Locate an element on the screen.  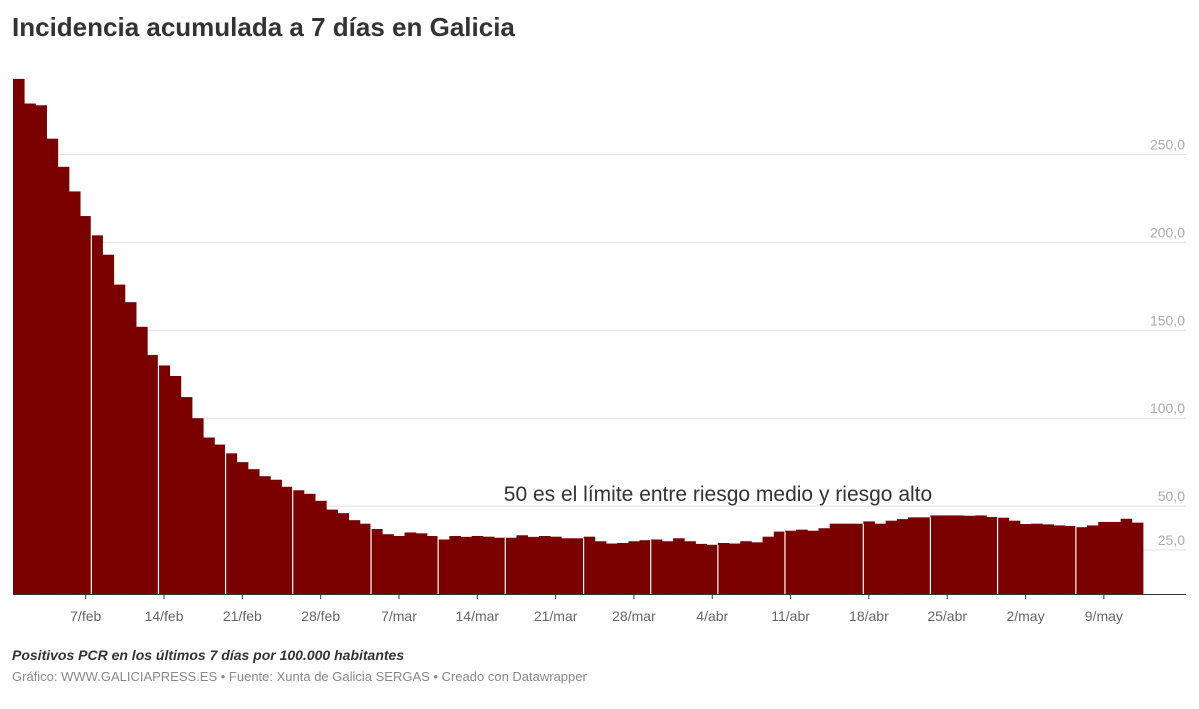
y-tick-label: 25,0 is located at coordinates (1171, 540).